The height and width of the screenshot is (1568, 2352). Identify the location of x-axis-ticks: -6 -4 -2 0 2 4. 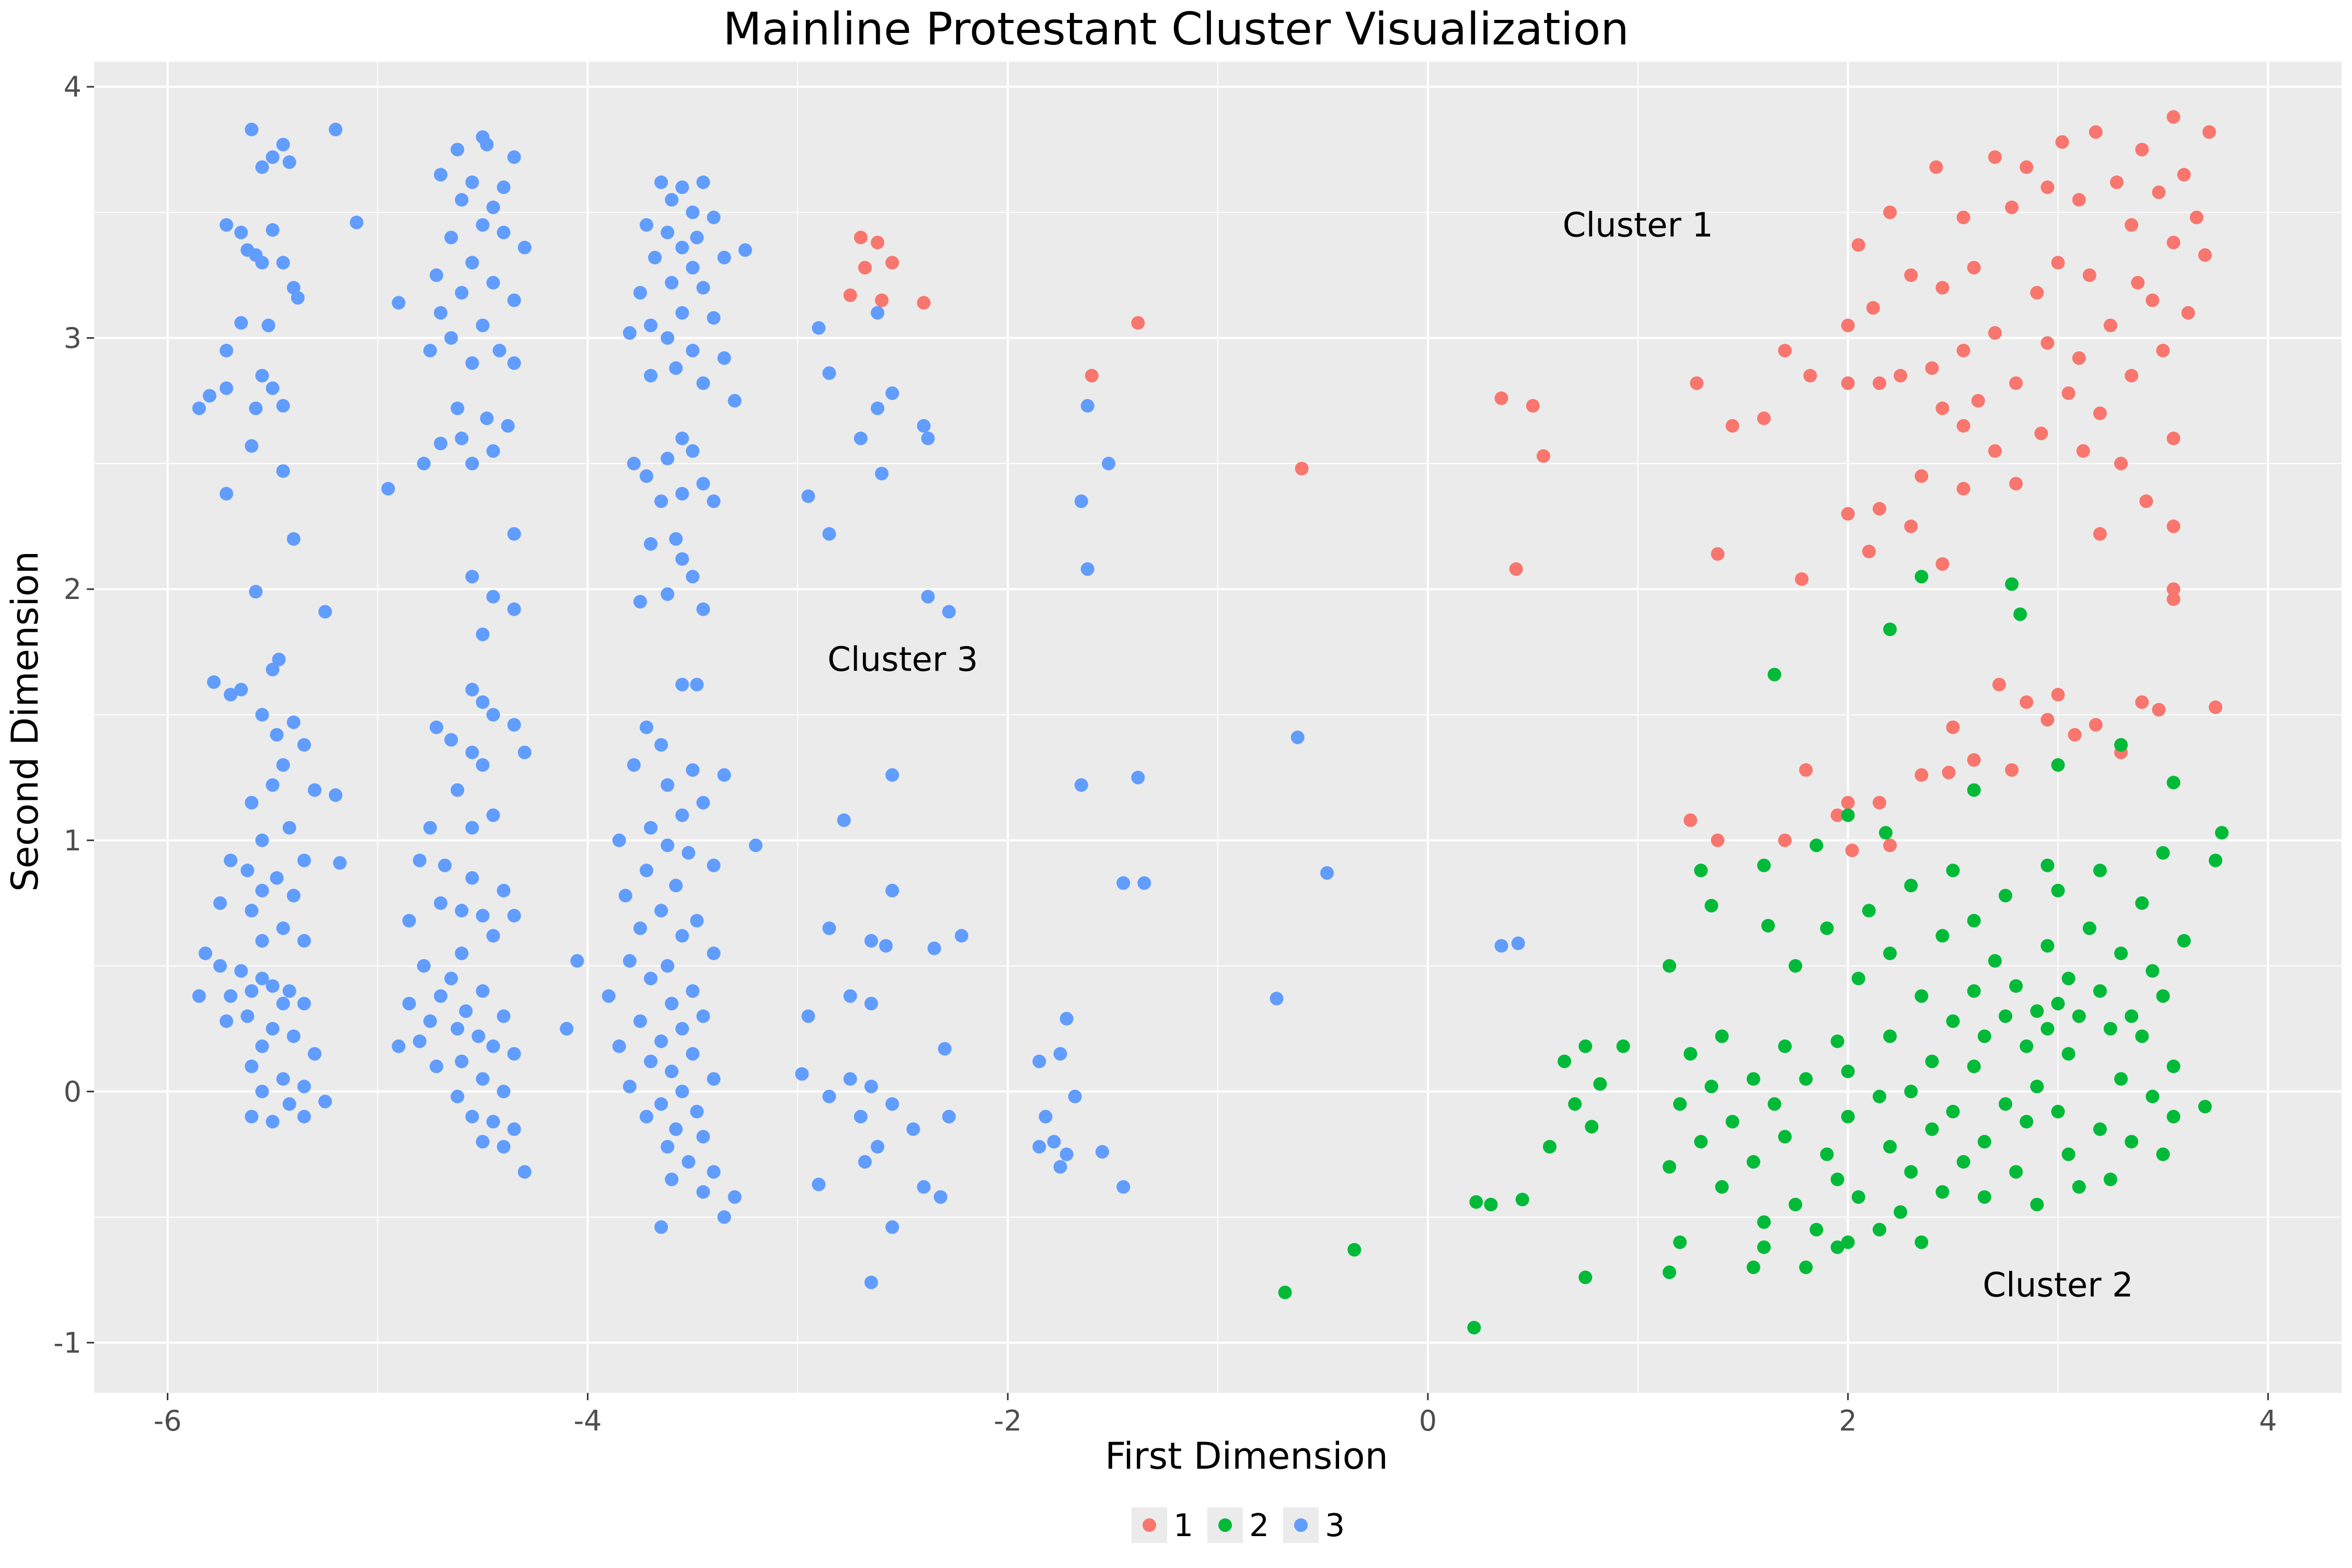
(1215, 1415).